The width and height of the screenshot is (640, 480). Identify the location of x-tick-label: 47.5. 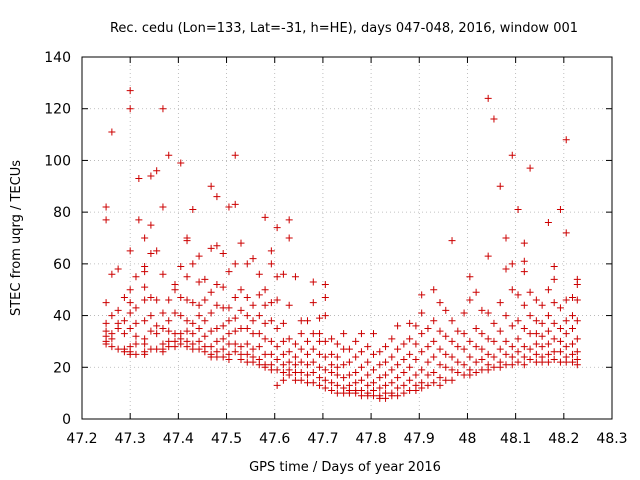
(226, 439).